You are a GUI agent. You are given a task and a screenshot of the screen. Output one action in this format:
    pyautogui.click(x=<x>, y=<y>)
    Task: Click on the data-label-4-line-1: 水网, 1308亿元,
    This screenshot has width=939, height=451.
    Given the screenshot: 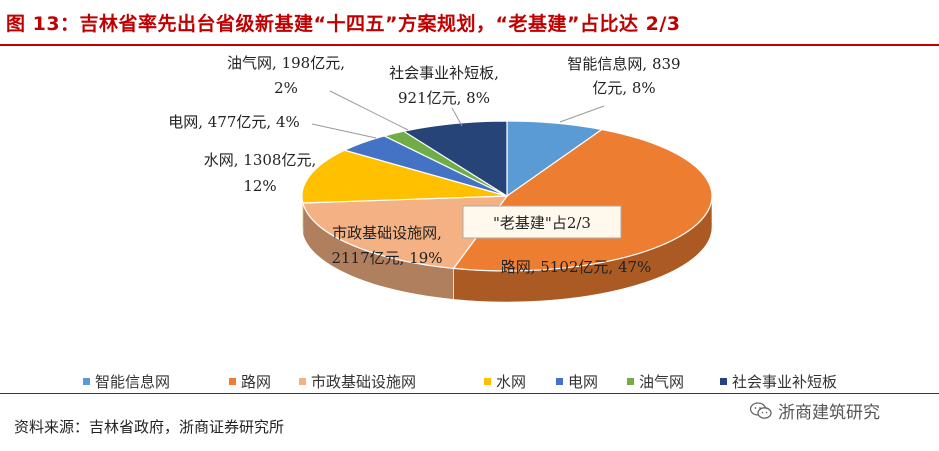 What is the action you would take?
    pyautogui.click(x=260, y=160)
    